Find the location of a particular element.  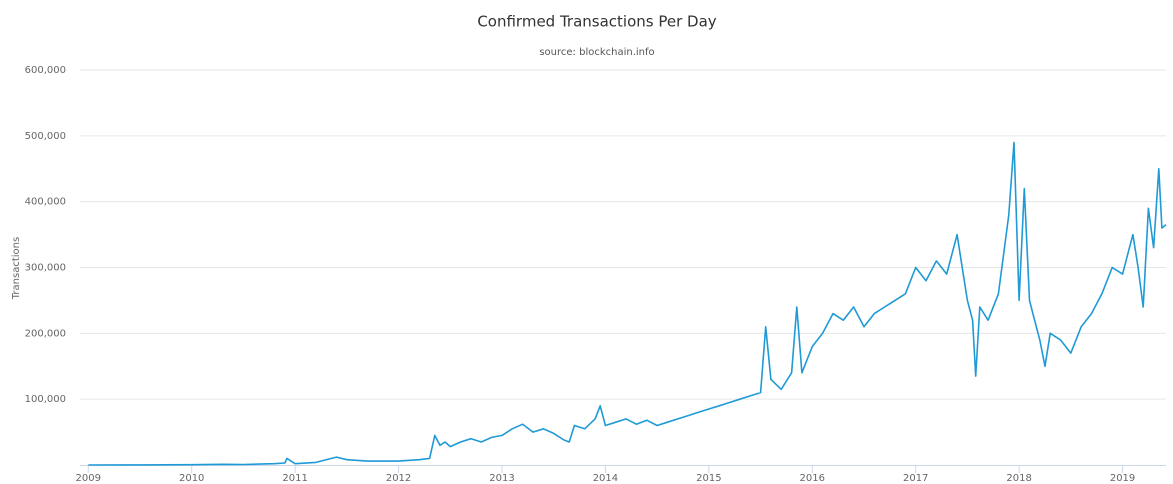

y-tick-label: 600,000 is located at coordinates (45, 70).